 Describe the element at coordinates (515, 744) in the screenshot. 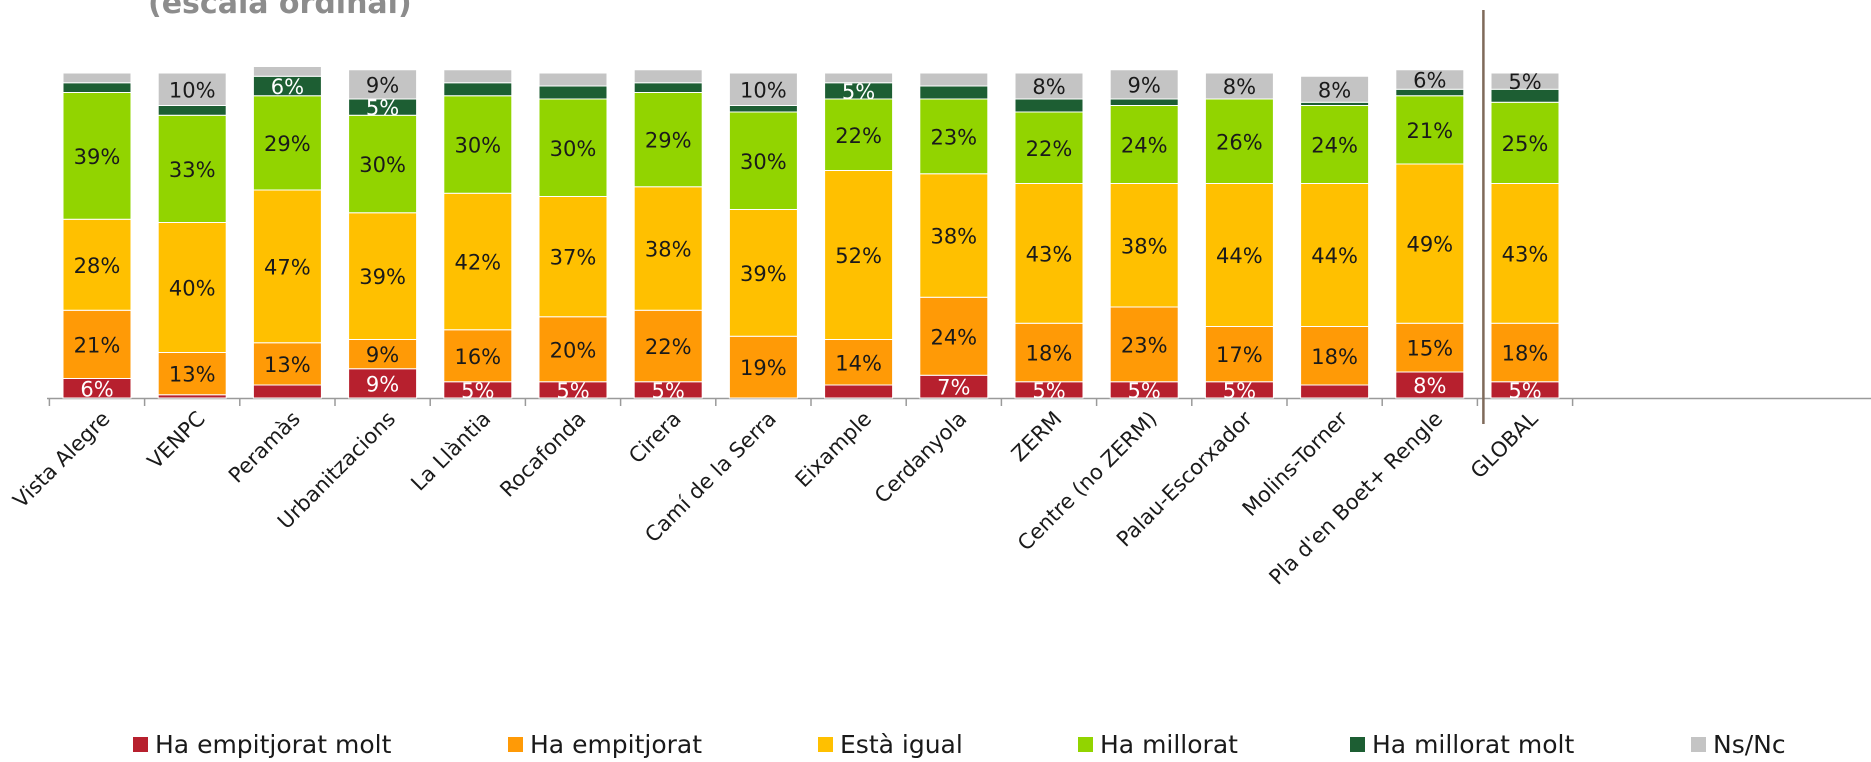

I see `legend-swatch-ha-empitjorat` at that location.